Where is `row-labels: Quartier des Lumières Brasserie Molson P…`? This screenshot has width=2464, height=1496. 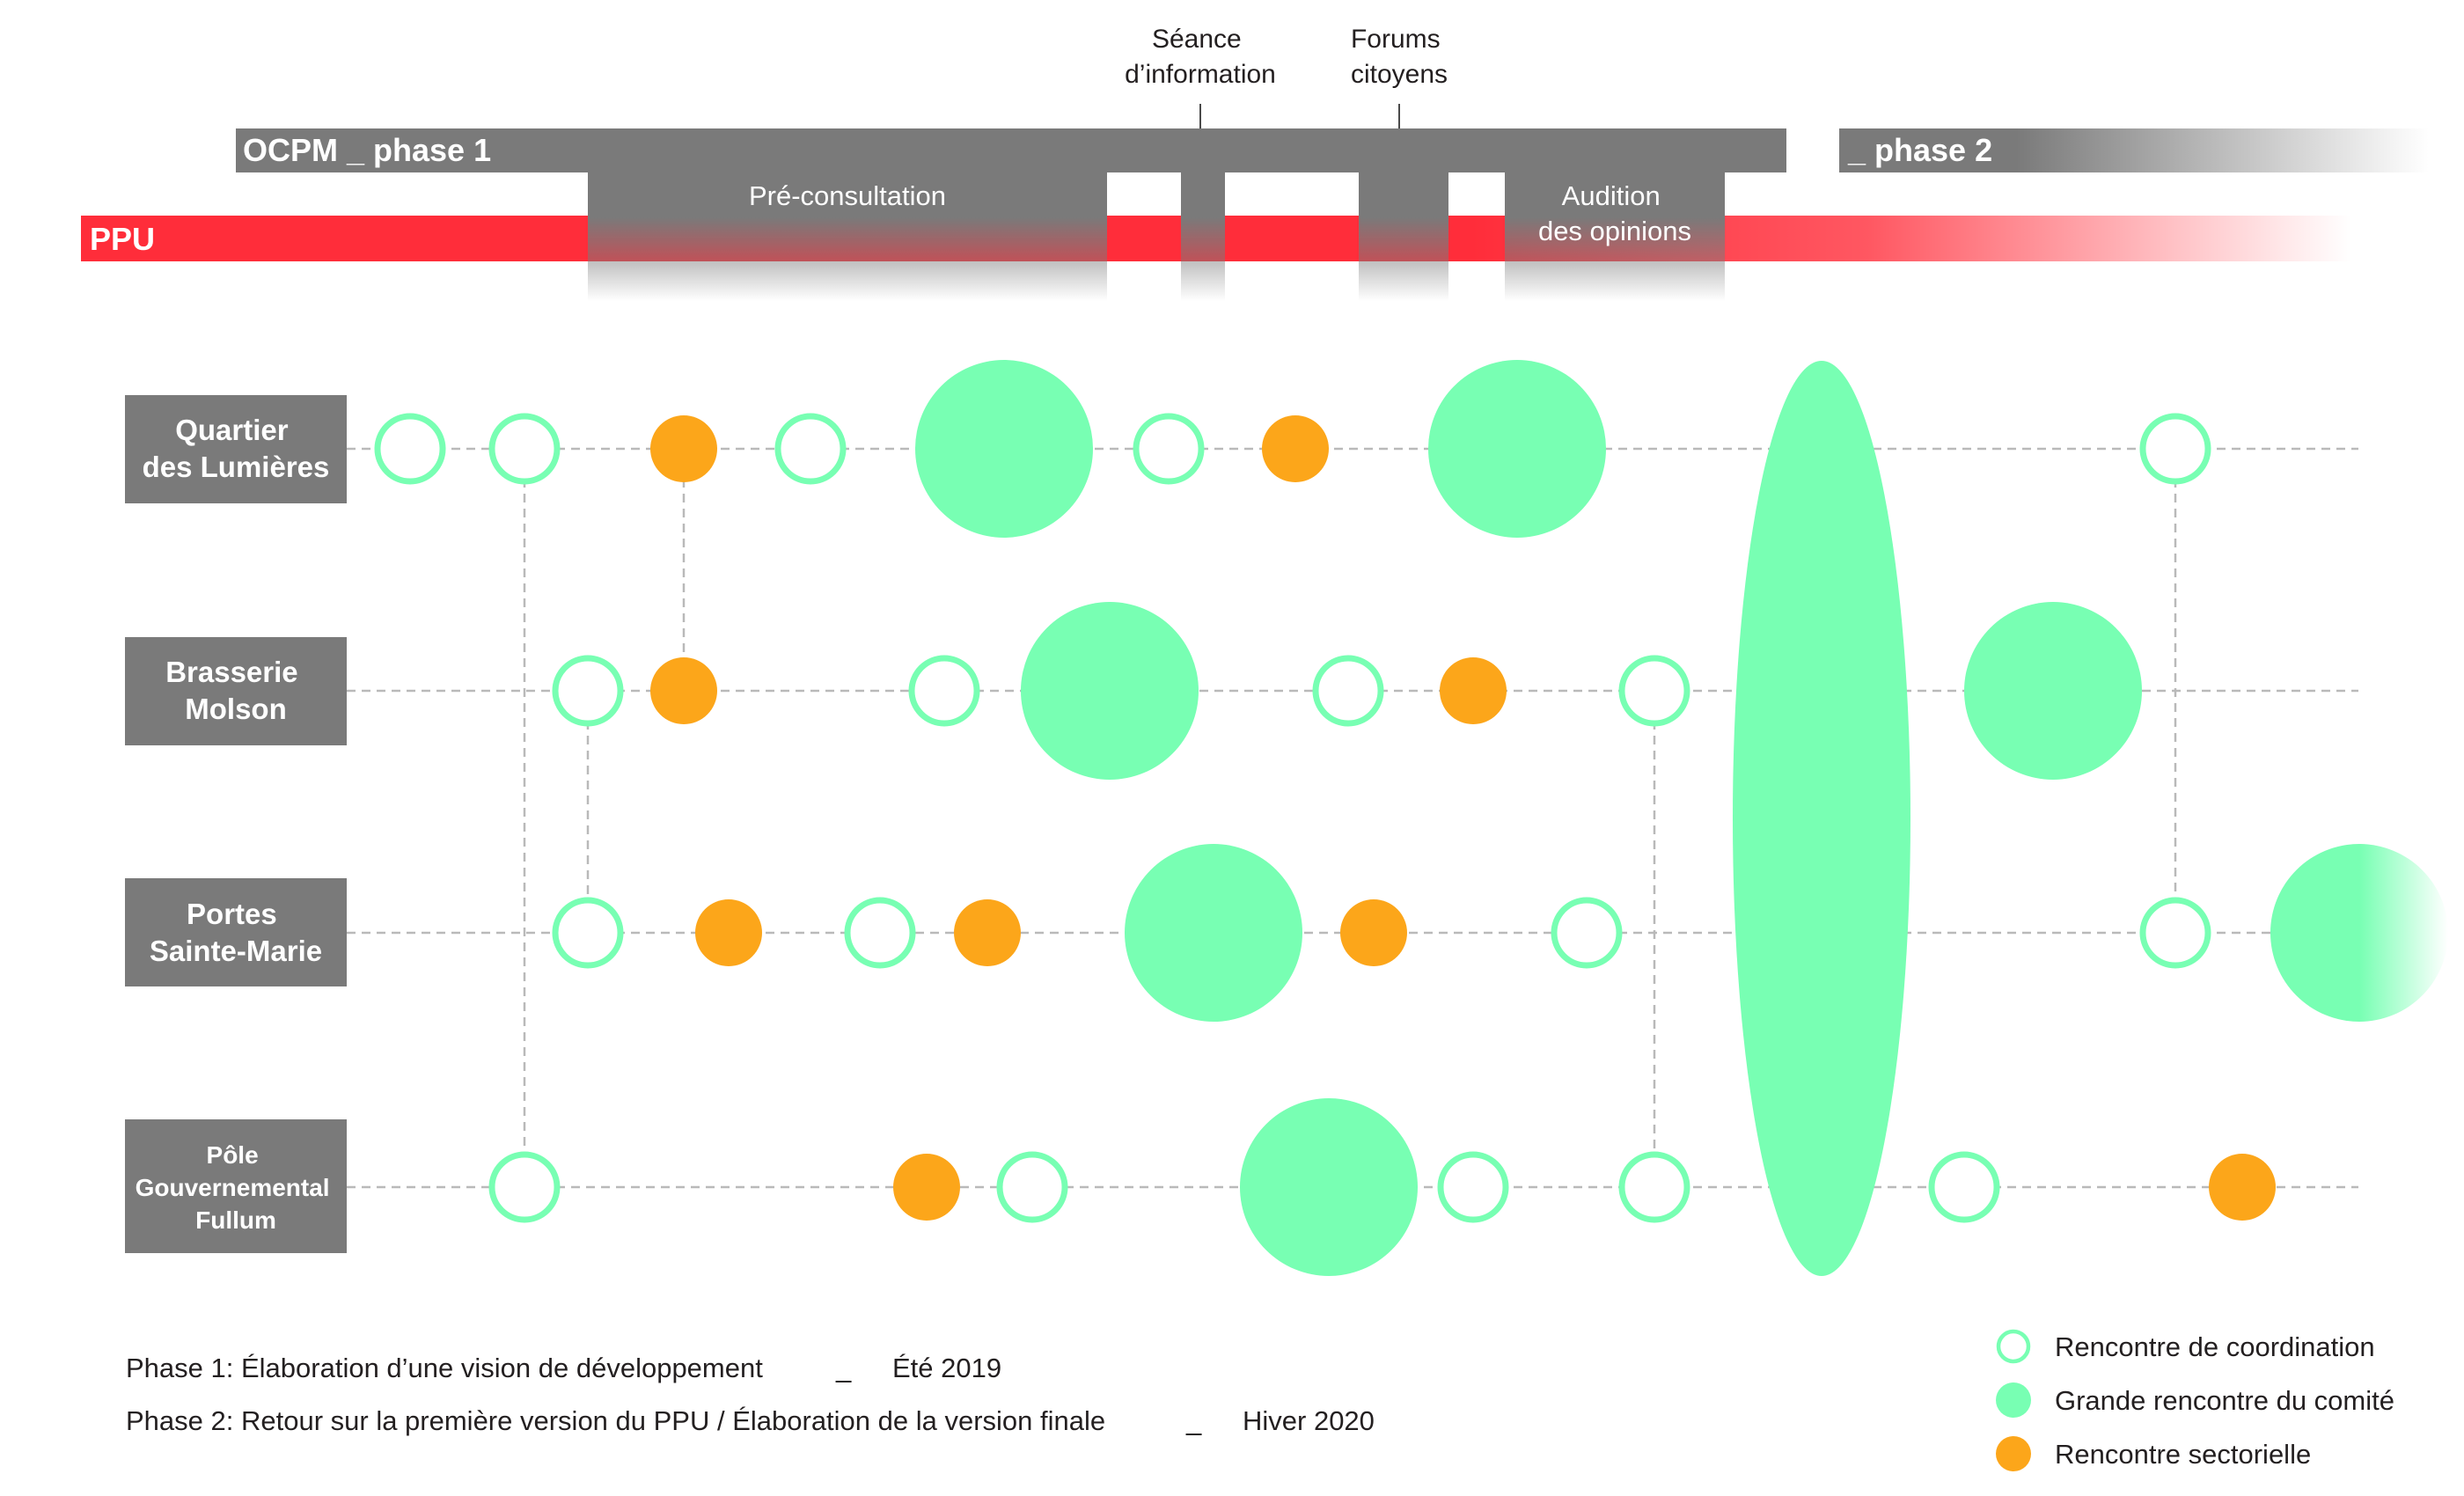 row-labels: Quartier des Lumières Brasserie Molson P… is located at coordinates (236, 824).